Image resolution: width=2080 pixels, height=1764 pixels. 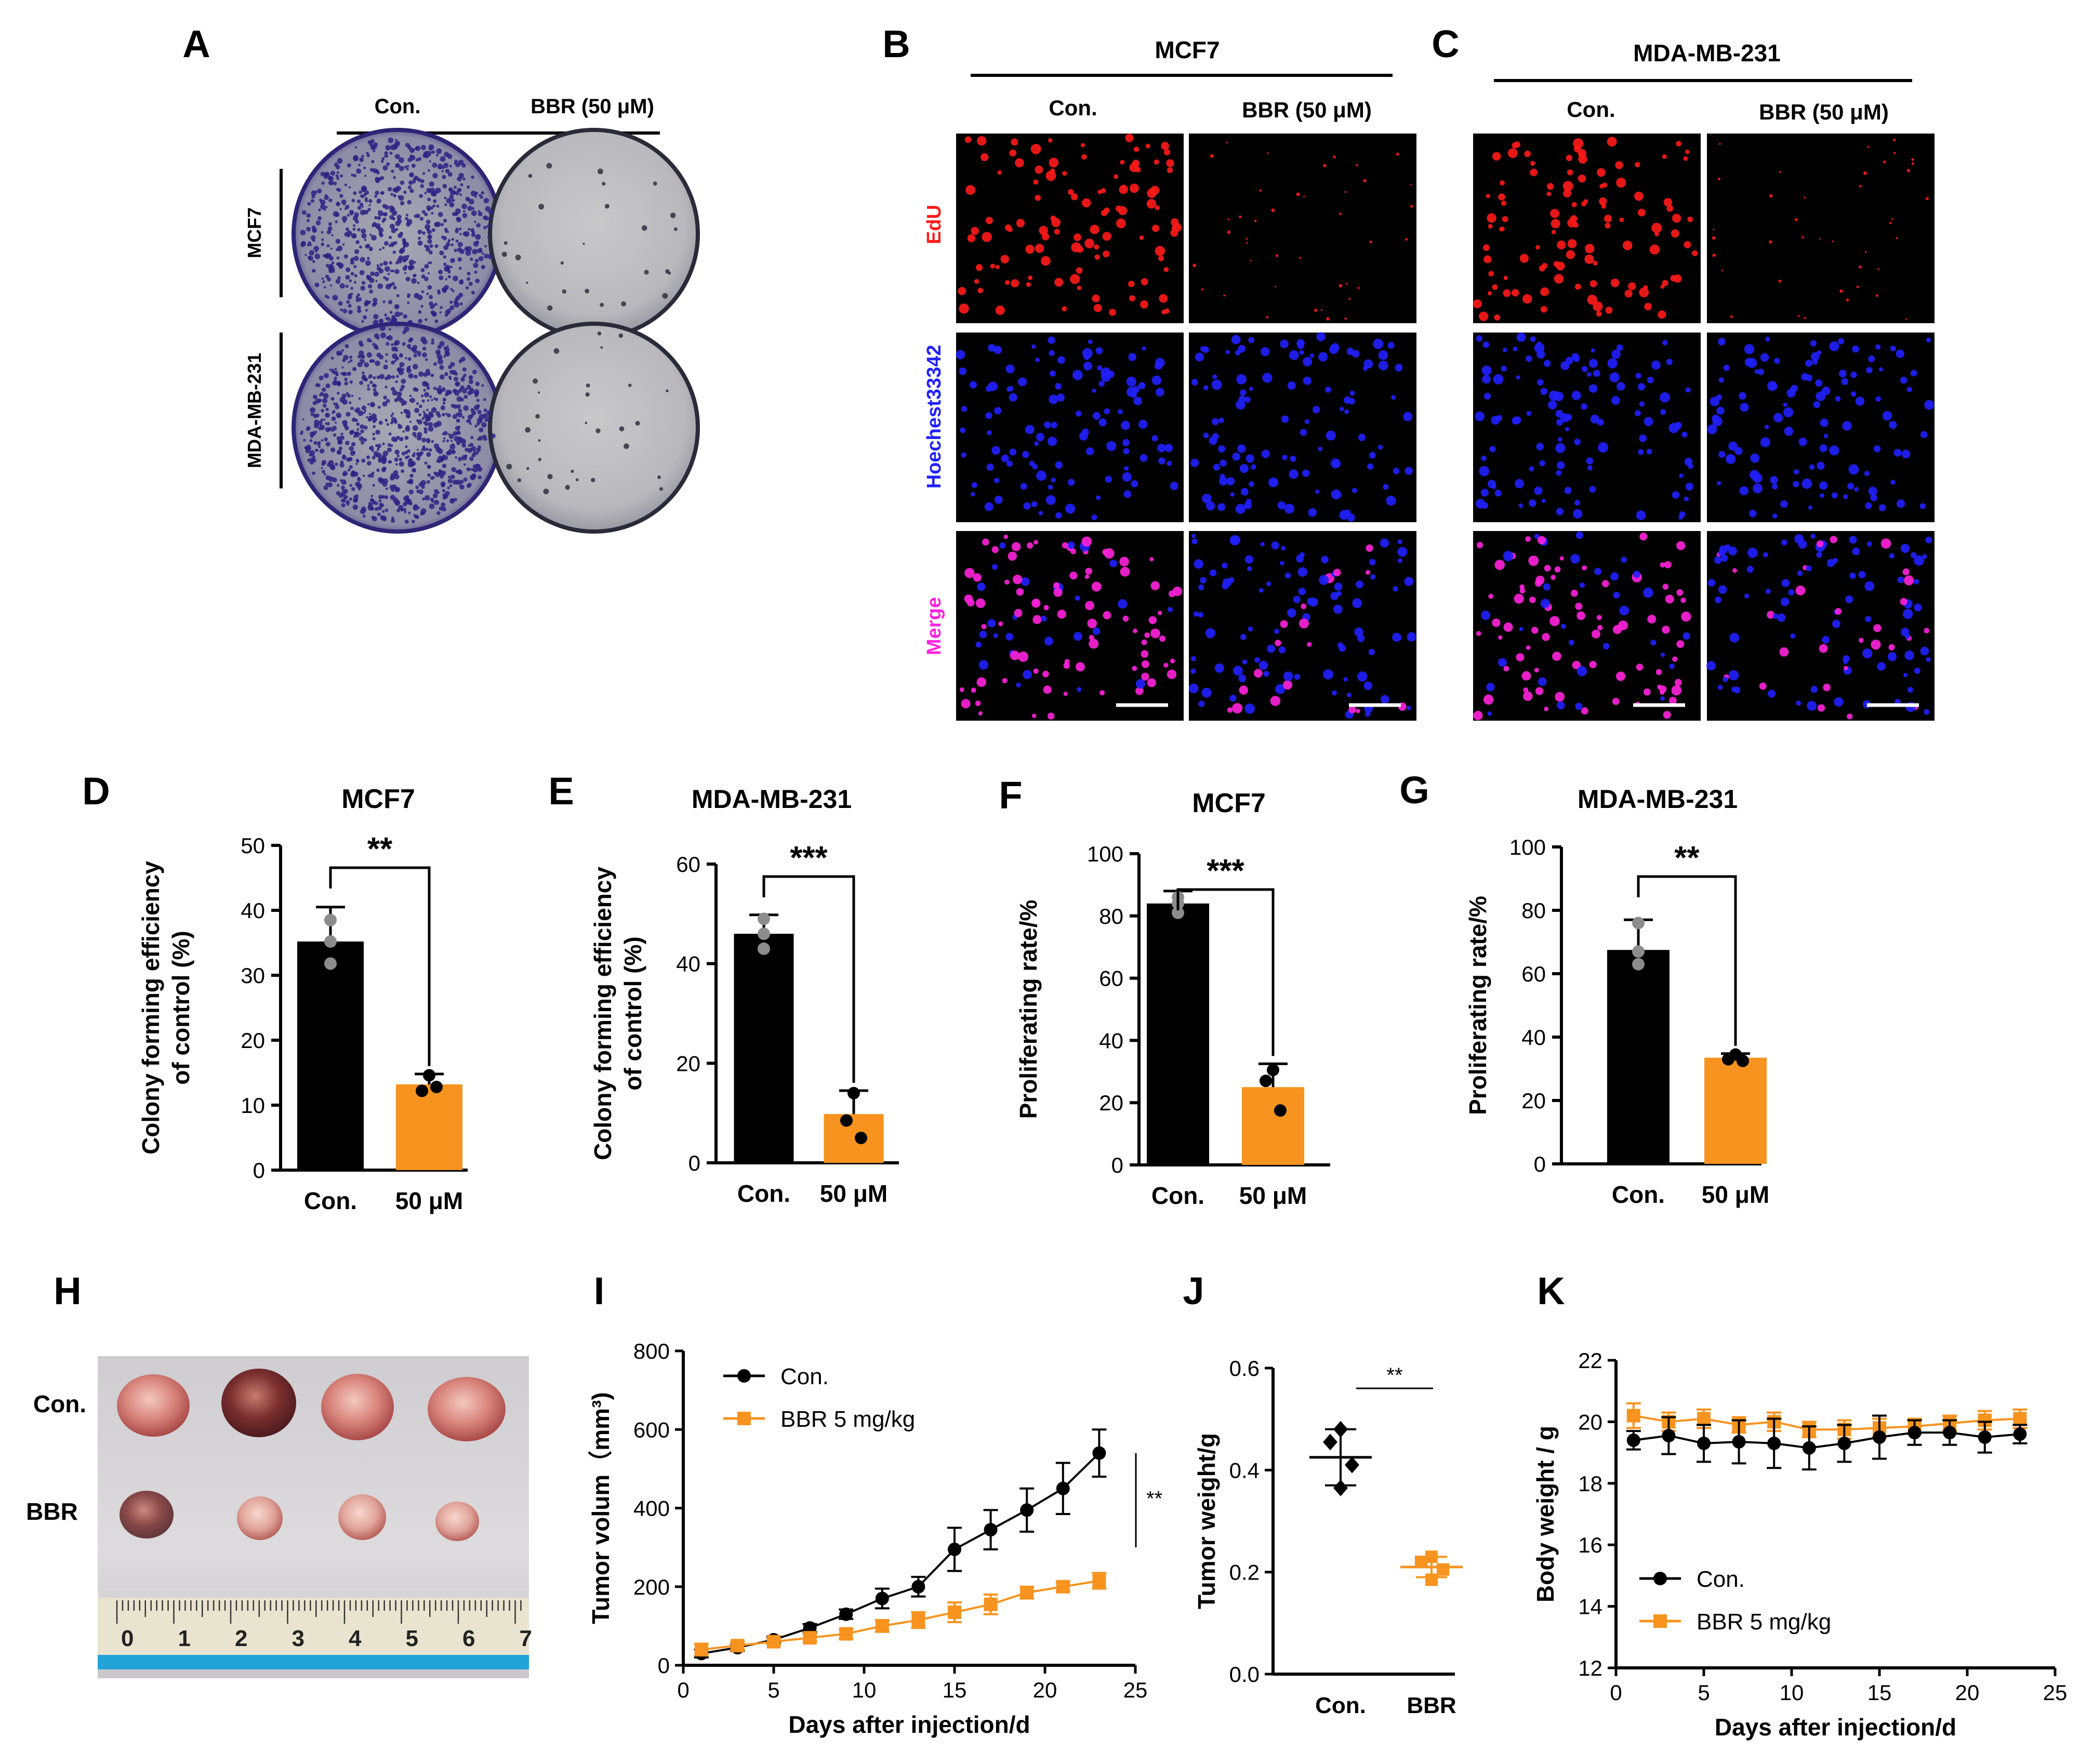 What do you see at coordinates (651, 1509) in the screenshot?
I see `y-tick-label: 400` at bounding box center [651, 1509].